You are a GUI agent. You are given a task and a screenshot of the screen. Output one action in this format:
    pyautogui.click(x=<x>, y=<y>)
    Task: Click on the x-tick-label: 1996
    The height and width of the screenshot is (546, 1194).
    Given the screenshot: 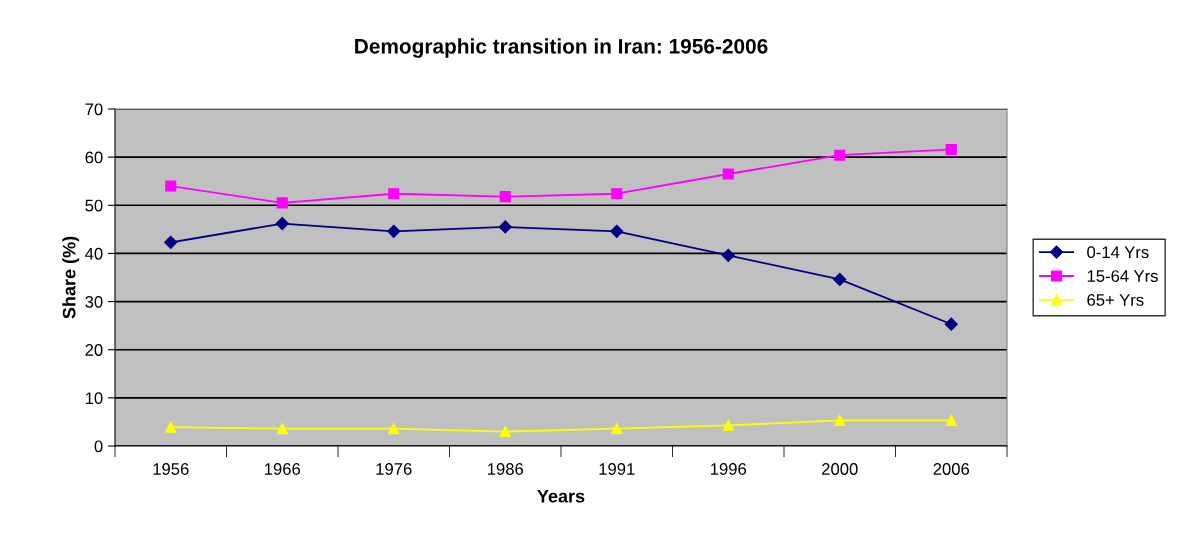 What is the action you would take?
    pyautogui.click(x=728, y=469)
    